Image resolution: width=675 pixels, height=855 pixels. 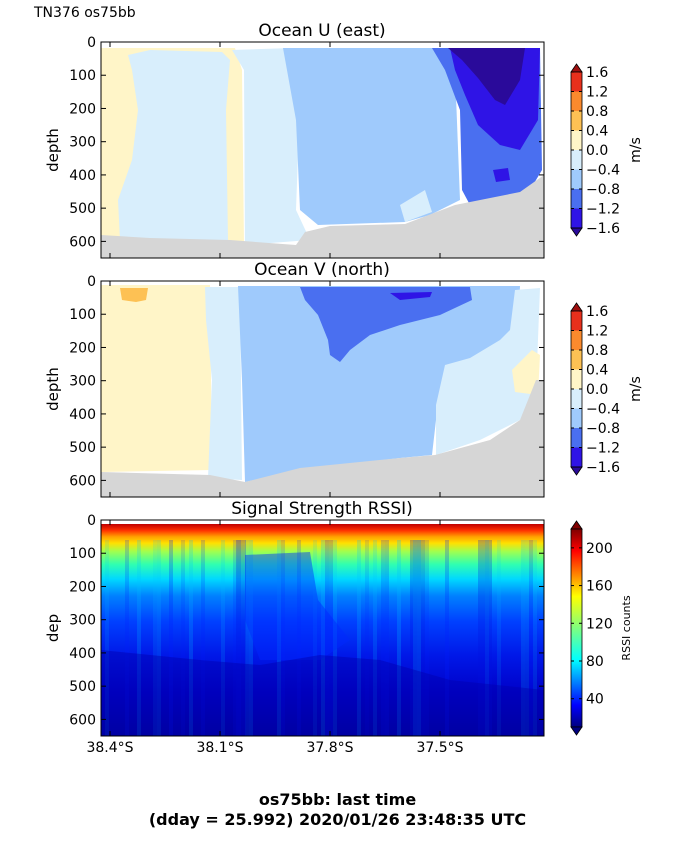 I want to click on colorbar-tick-label: 1.6, so click(x=597, y=312).